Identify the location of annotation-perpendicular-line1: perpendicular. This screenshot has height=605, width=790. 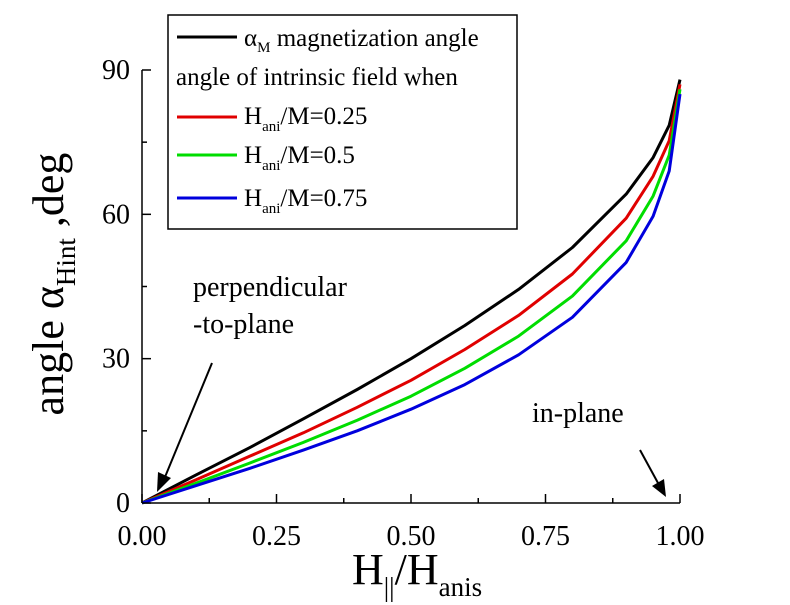
(270, 287).